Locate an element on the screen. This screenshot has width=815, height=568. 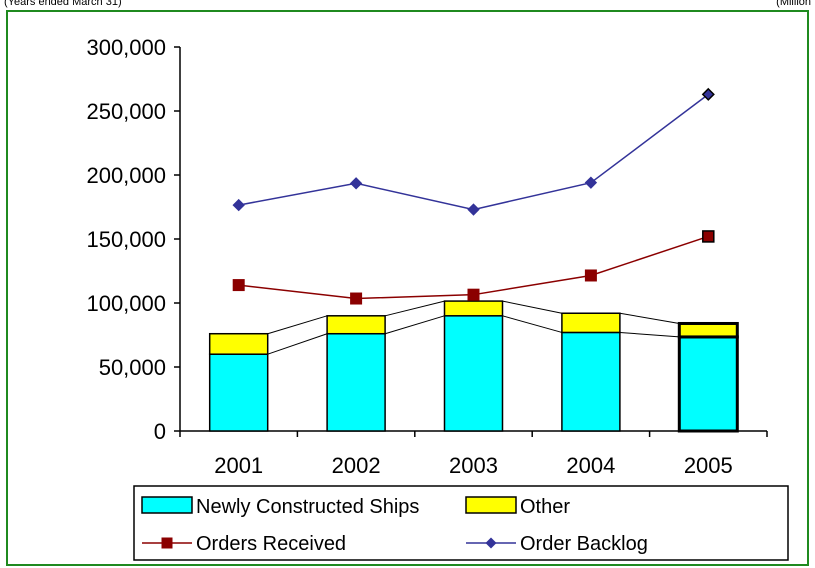
legend-marker-order-backlog is located at coordinates (491, 543).